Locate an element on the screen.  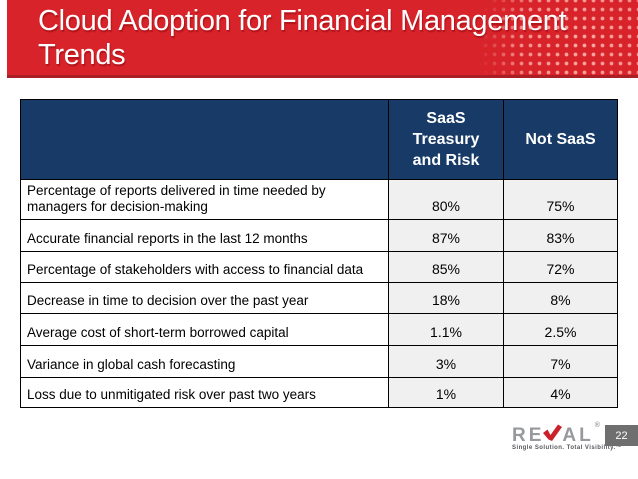
notsaas-value-cell: 2.5% is located at coordinates (560, 329).